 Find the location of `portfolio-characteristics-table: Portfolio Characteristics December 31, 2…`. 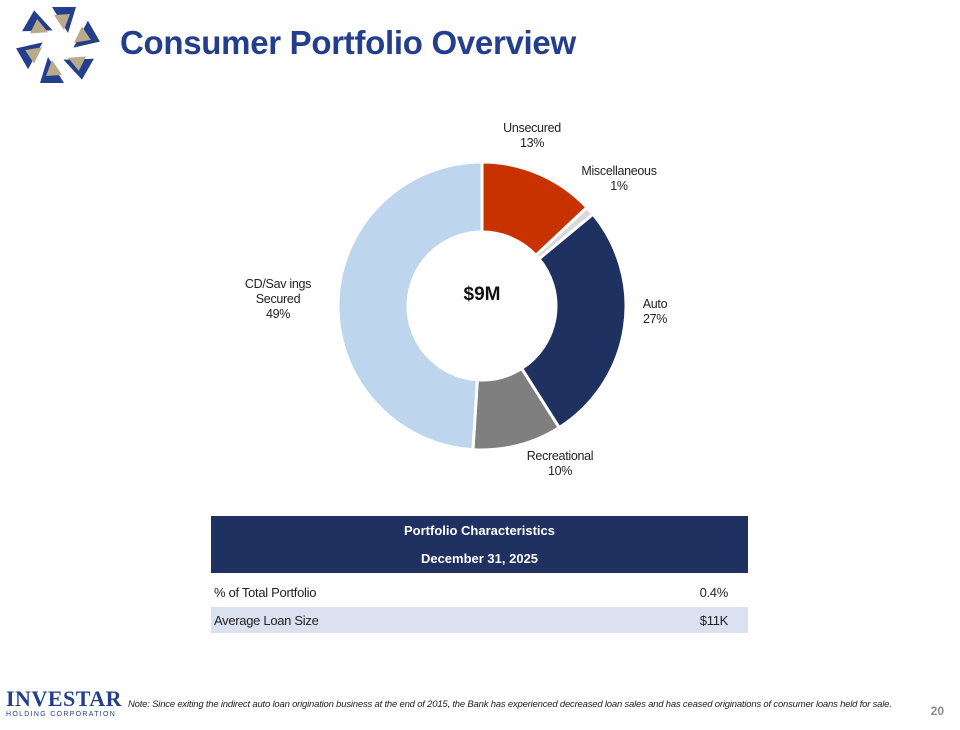

portfolio-characteristics-table: Portfolio Characteristics December 31, 2… is located at coordinates (479, 574).